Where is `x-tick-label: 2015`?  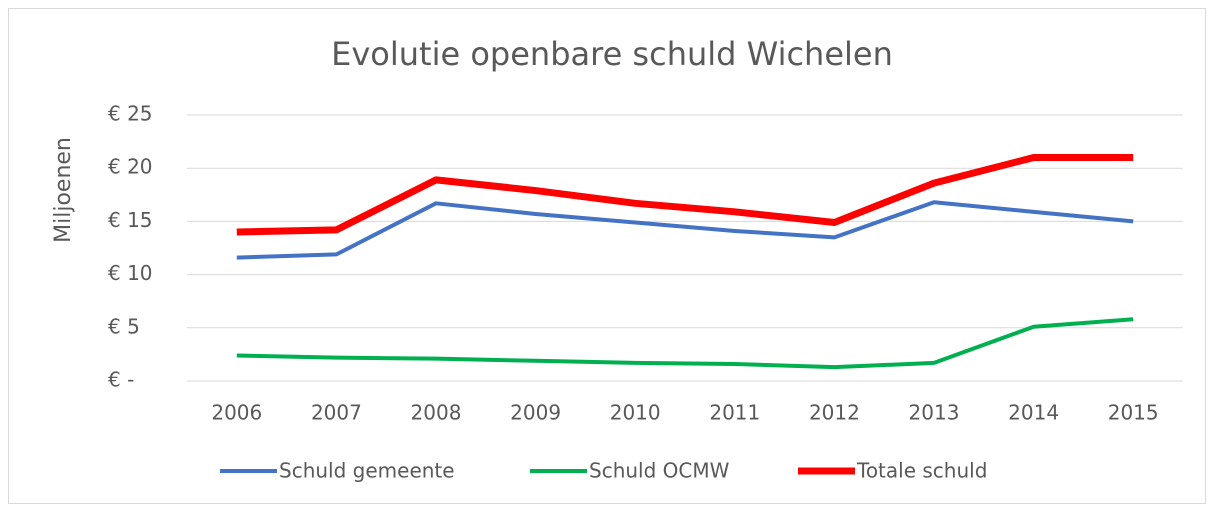 x-tick-label: 2015 is located at coordinates (1133, 413).